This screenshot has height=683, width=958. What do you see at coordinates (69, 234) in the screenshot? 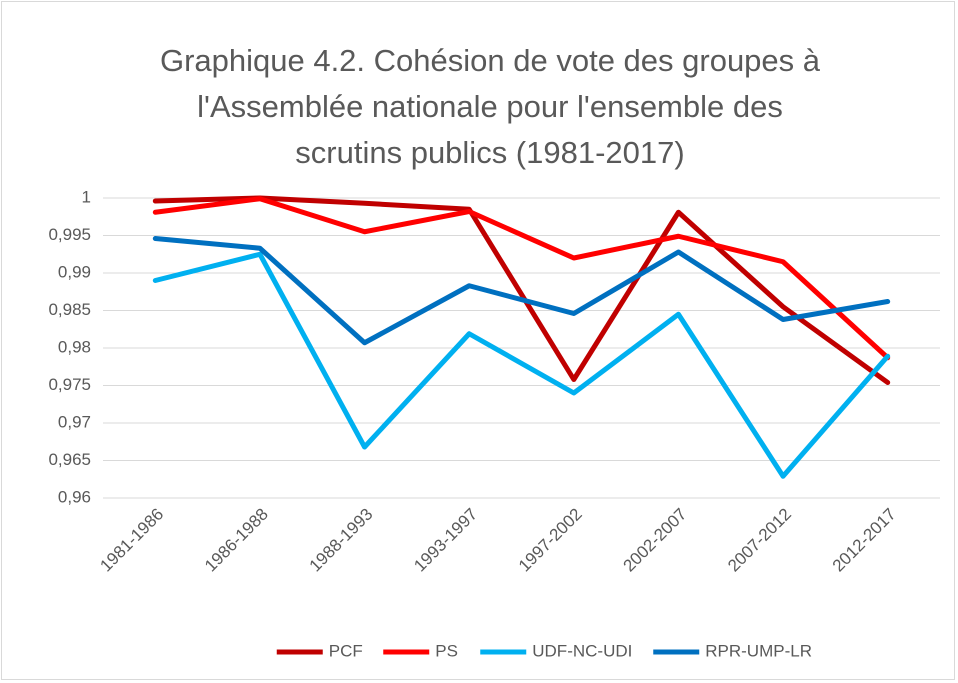
I see `y-tick-label: 0,995` at bounding box center [69, 234].